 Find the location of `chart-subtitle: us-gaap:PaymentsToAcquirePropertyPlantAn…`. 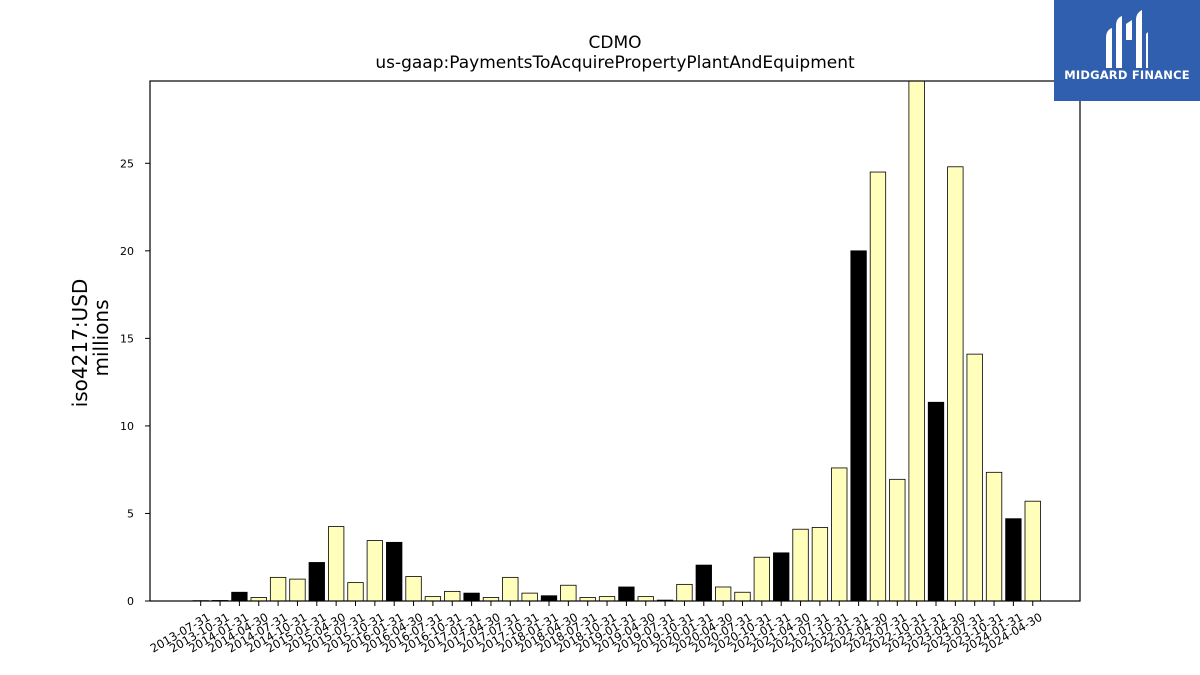

chart-subtitle: us-gaap:PaymentsToAcquirePropertyPlantAn… is located at coordinates (615, 63).